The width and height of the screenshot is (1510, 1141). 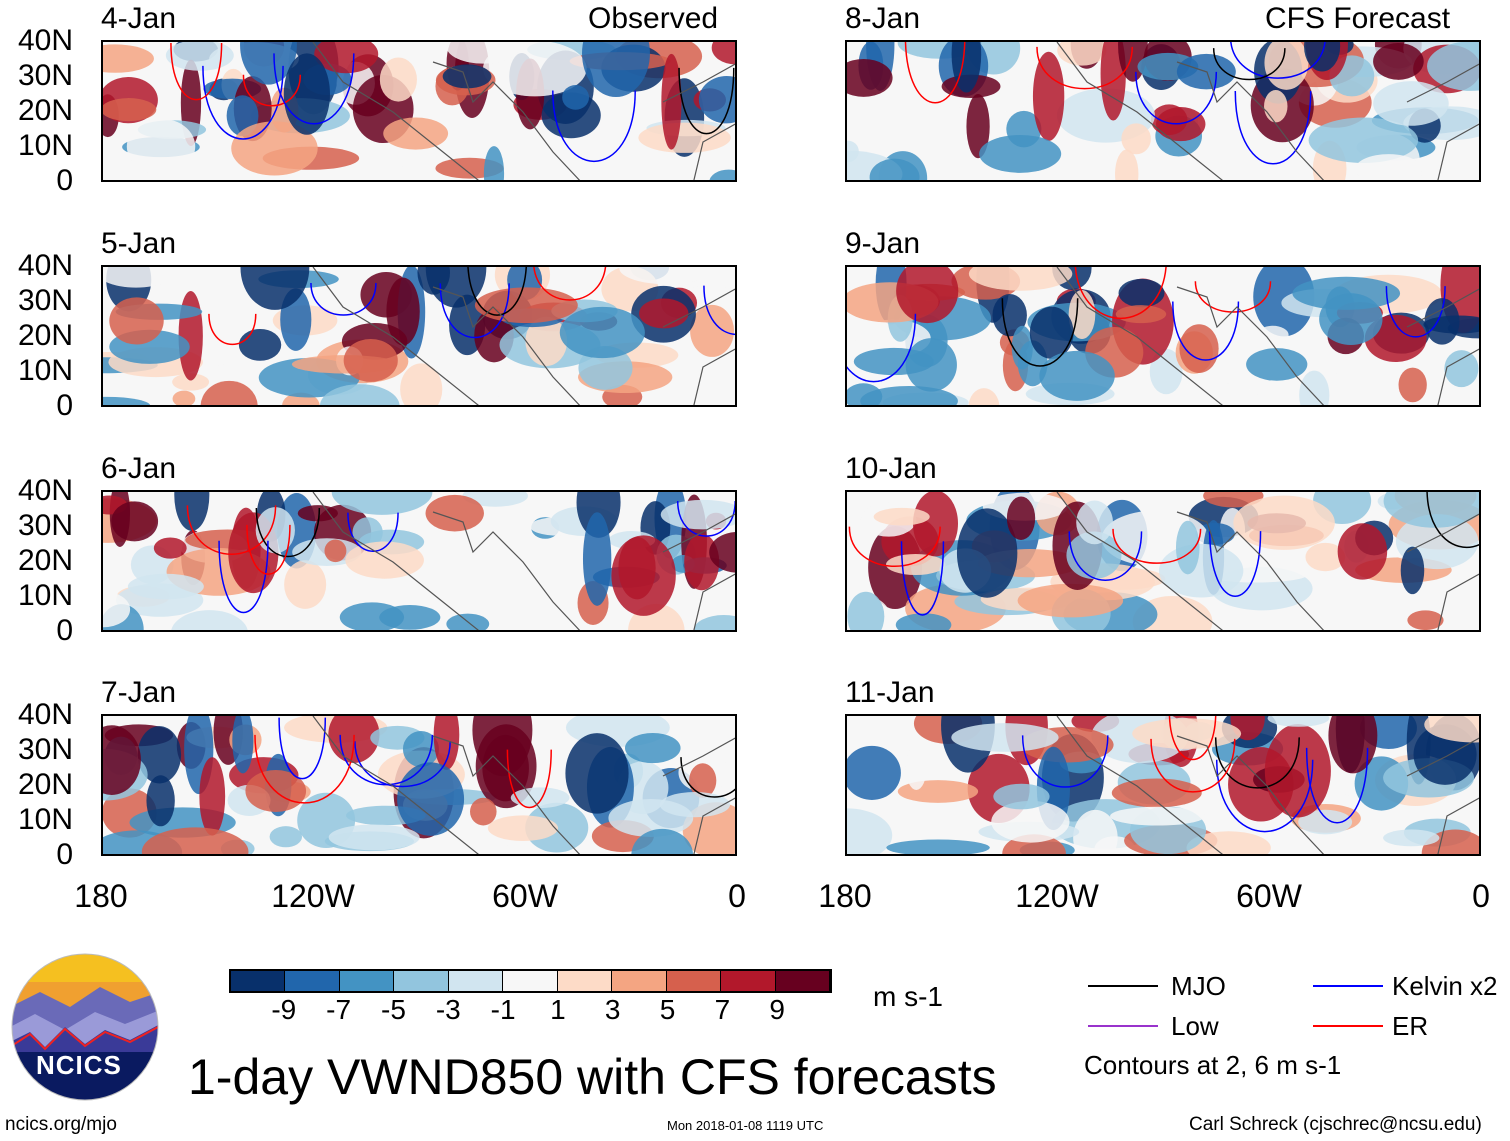 I want to click on figure-title: 1-day VWND850 with CFS forecasts, so click(x=592, y=1077).